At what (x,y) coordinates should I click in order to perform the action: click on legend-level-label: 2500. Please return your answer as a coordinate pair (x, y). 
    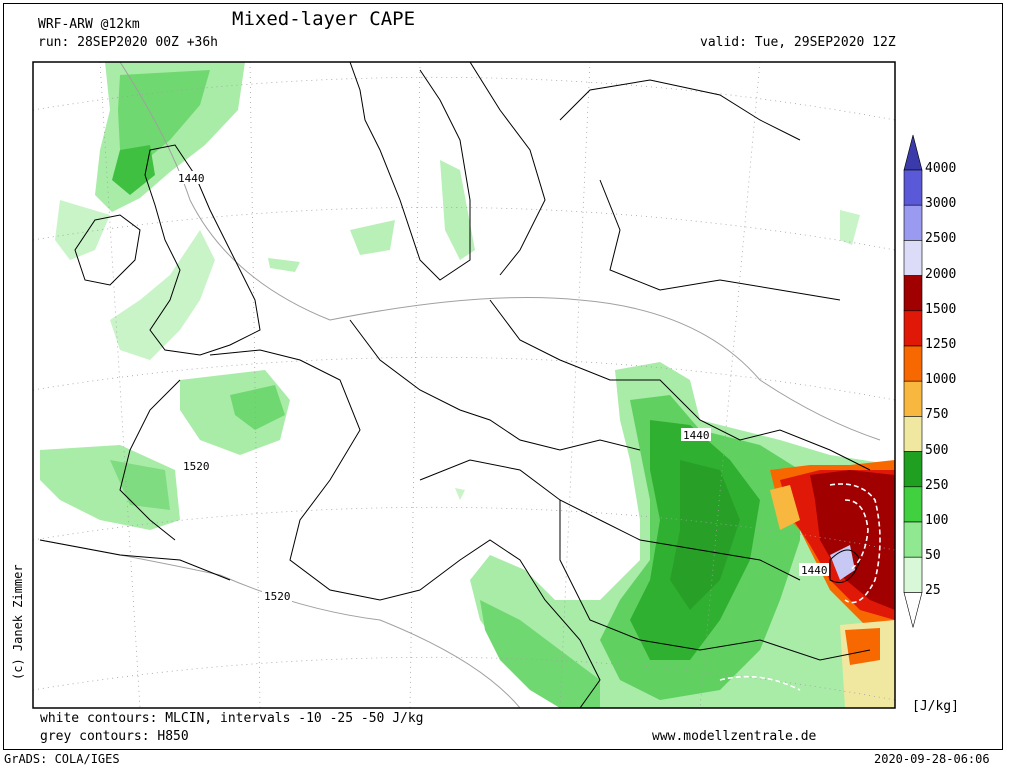
    Looking at the image, I should click on (941, 239).